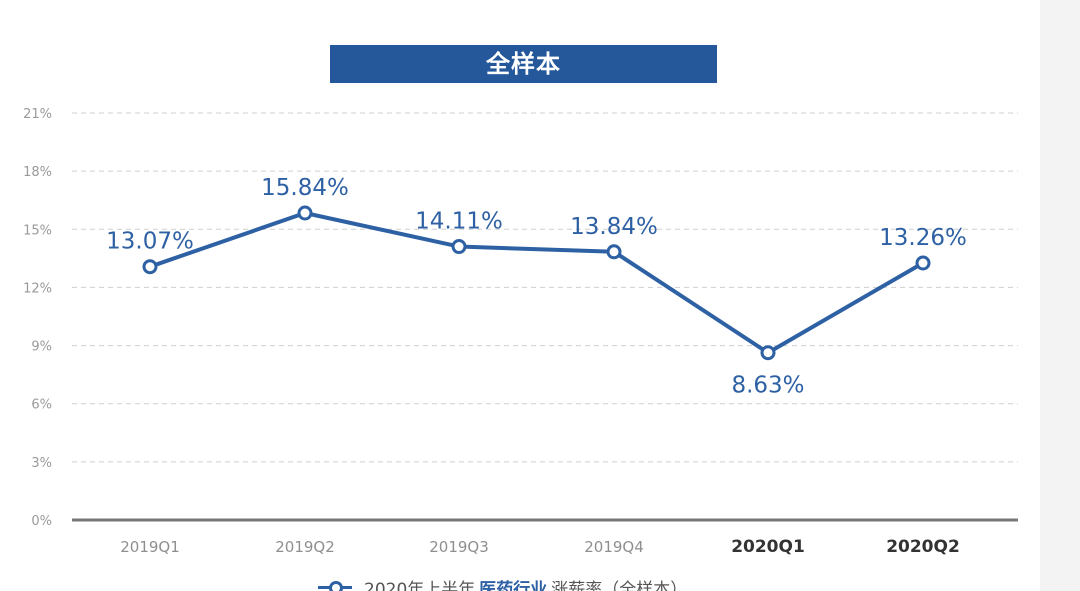  Describe the element at coordinates (37, 172) in the screenshot. I see `y-tick-label: 18%` at that location.